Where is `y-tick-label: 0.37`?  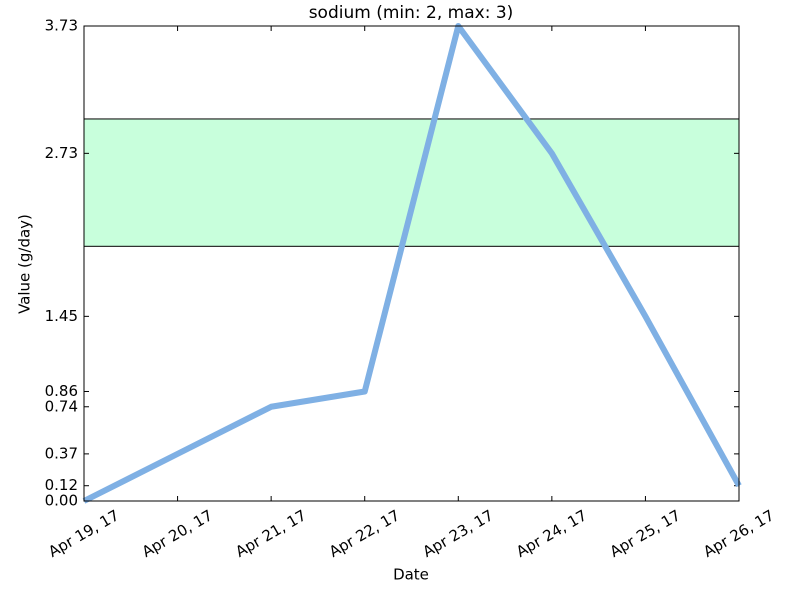 y-tick-label: 0.37 is located at coordinates (61, 453).